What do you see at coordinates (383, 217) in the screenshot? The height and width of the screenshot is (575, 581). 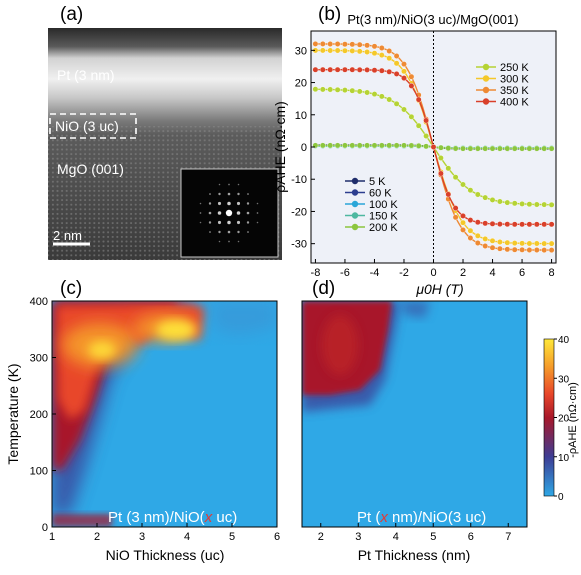 I see `legend-entry: 150 K` at bounding box center [383, 217].